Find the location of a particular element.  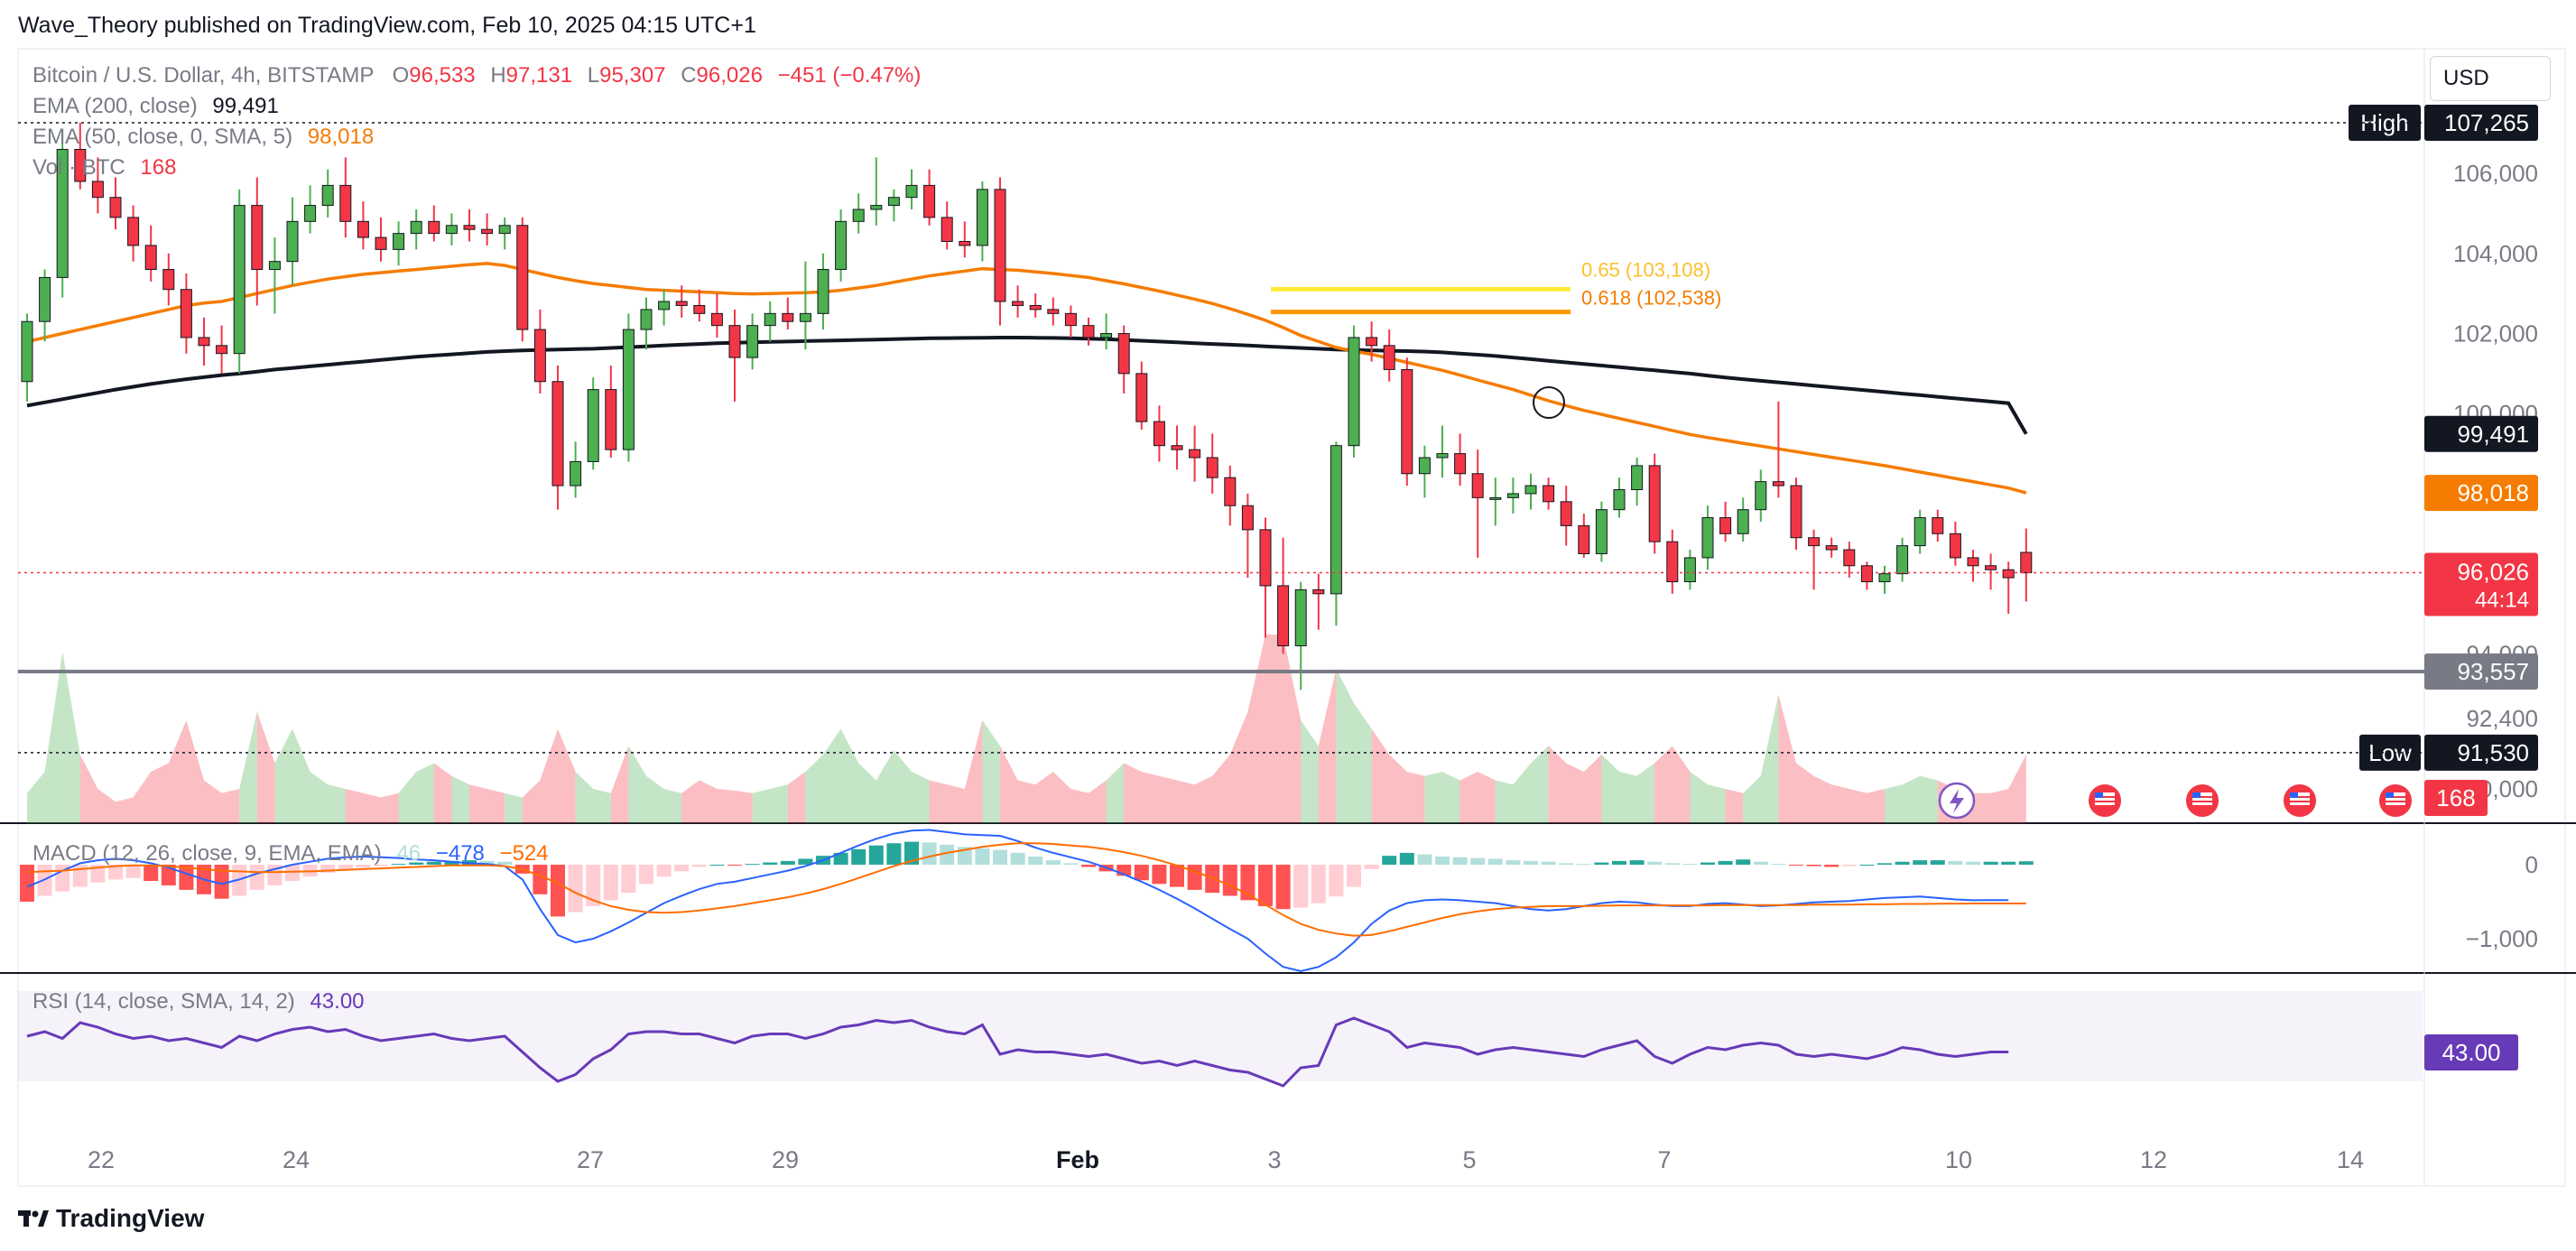

time-tick-label: 22 is located at coordinates (101, 1159).